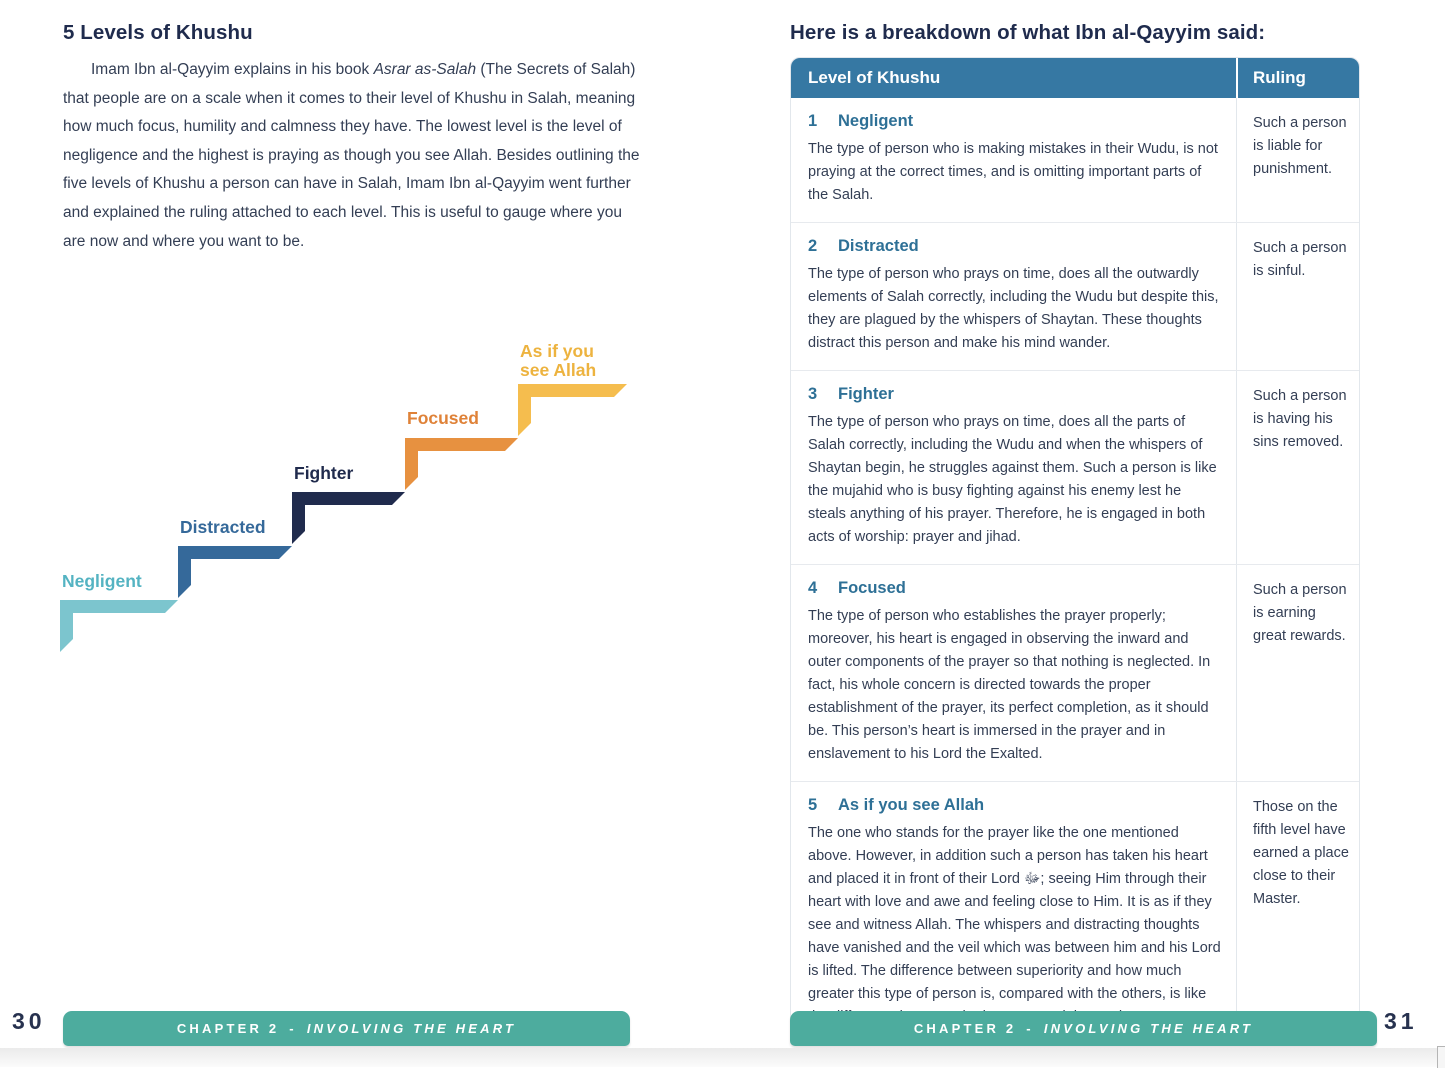 Image resolution: width=1445 pixels, height=1068 pixels. Describe the element at coordinates (1075, 78) in the screenshot. I see `table-header-row: Level of Khushu Ruling` at that location.